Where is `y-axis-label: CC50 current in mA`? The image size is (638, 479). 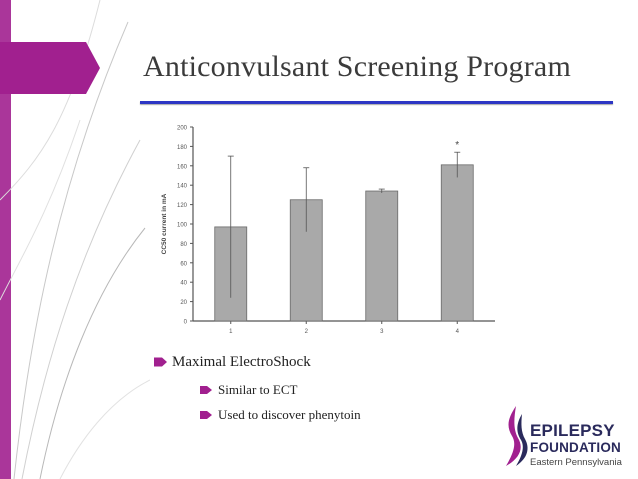 y-axis-label: CC50 current in mA is located at coordinates (164, 223).